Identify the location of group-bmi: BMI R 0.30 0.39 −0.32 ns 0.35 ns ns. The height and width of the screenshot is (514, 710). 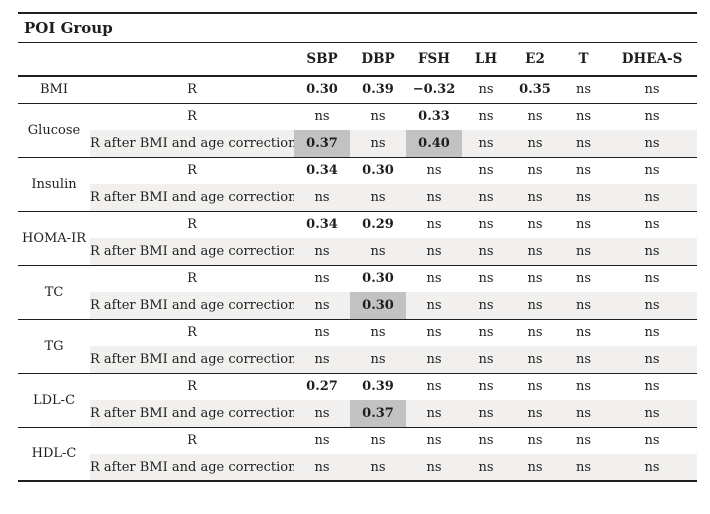
(358, 89).